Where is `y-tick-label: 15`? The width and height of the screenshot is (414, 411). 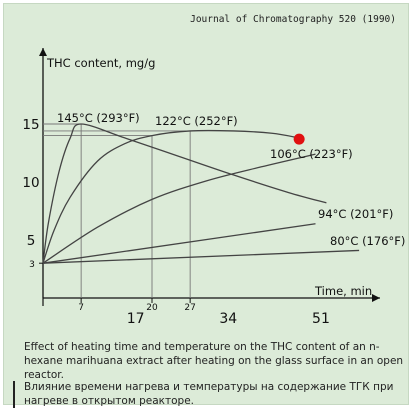 y-tick-label: 15 is located at coordinates (30, 125).